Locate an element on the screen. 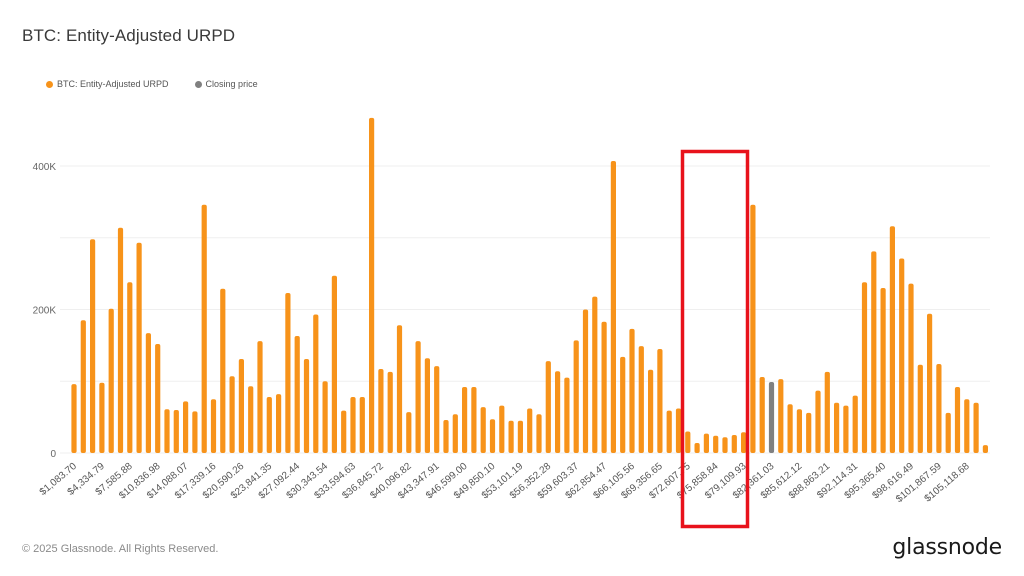 This screenshot has width=1024, height=576. closing-price-bar is located at coordinates (771, 417).